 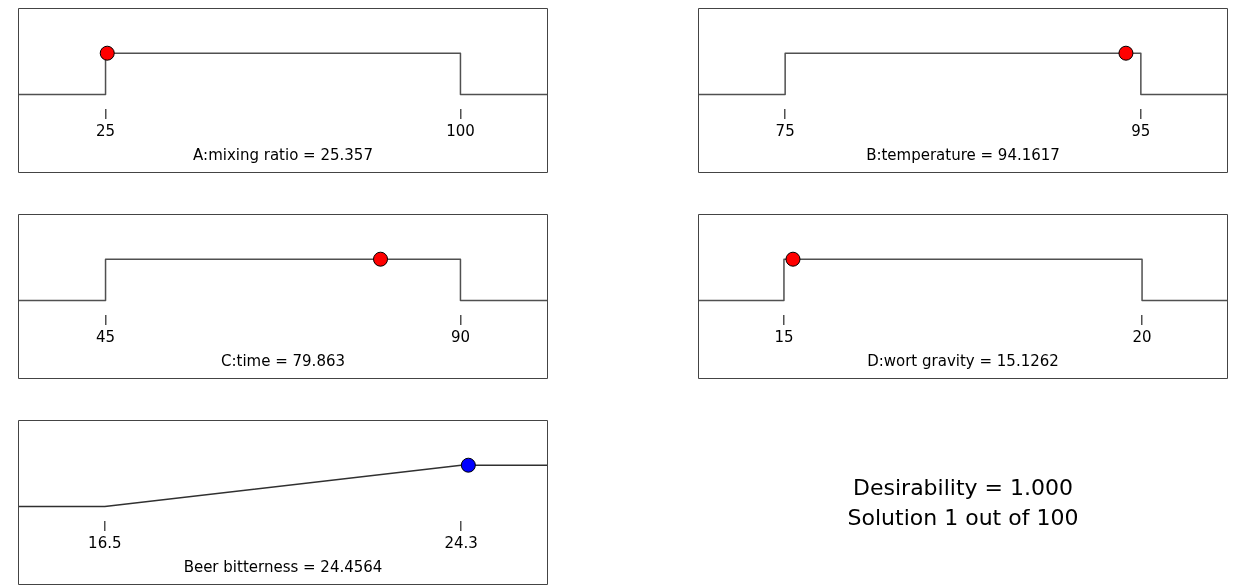 What do you see at coordinates (461, 542) in the screenshot?
I see `x-tick-label: 24.3` at bounding box center [461, 542].